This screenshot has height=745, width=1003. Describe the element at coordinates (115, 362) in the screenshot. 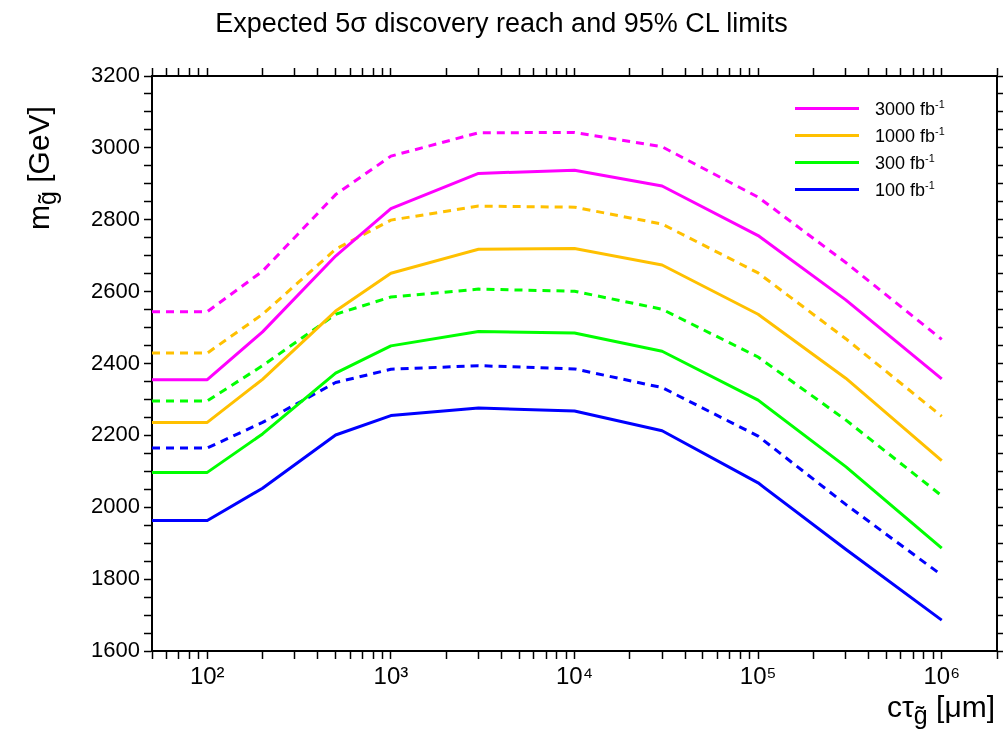

I see `y-tick-label: 2400` at that location.